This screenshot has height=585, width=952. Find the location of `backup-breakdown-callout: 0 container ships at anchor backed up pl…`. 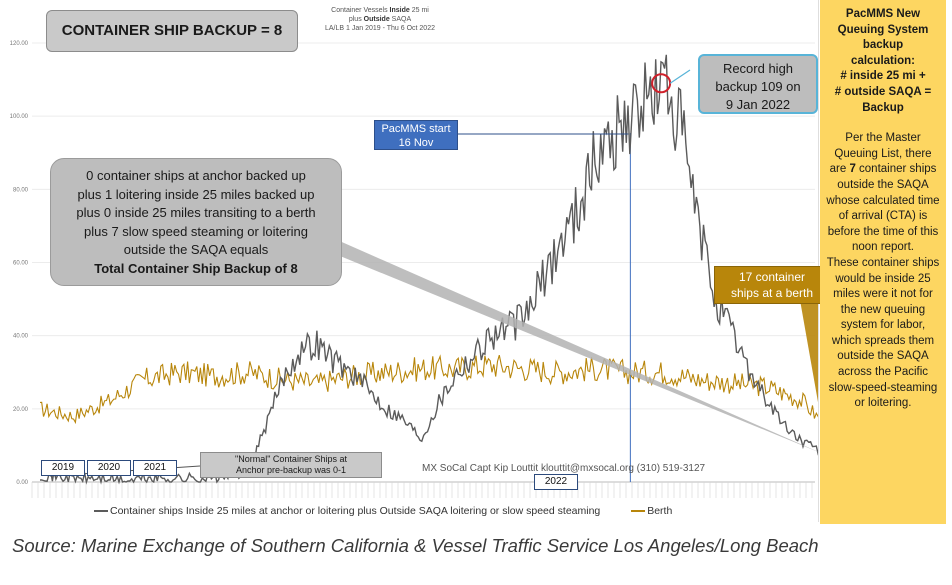

backup-breakdown-callout: 0 container ships at anchor backed up pl… is located at coordinates (196, 222).